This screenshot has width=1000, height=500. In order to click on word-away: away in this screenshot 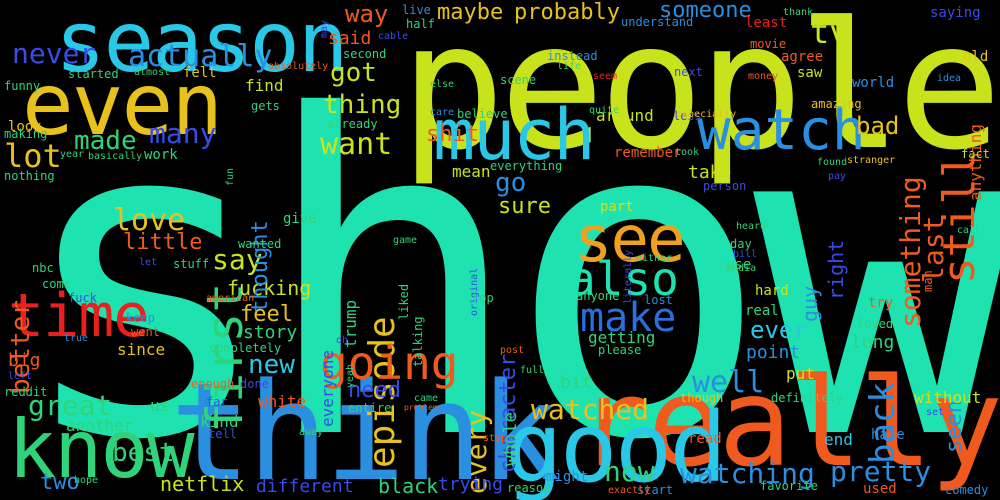, I will do `click(311, 432)`.